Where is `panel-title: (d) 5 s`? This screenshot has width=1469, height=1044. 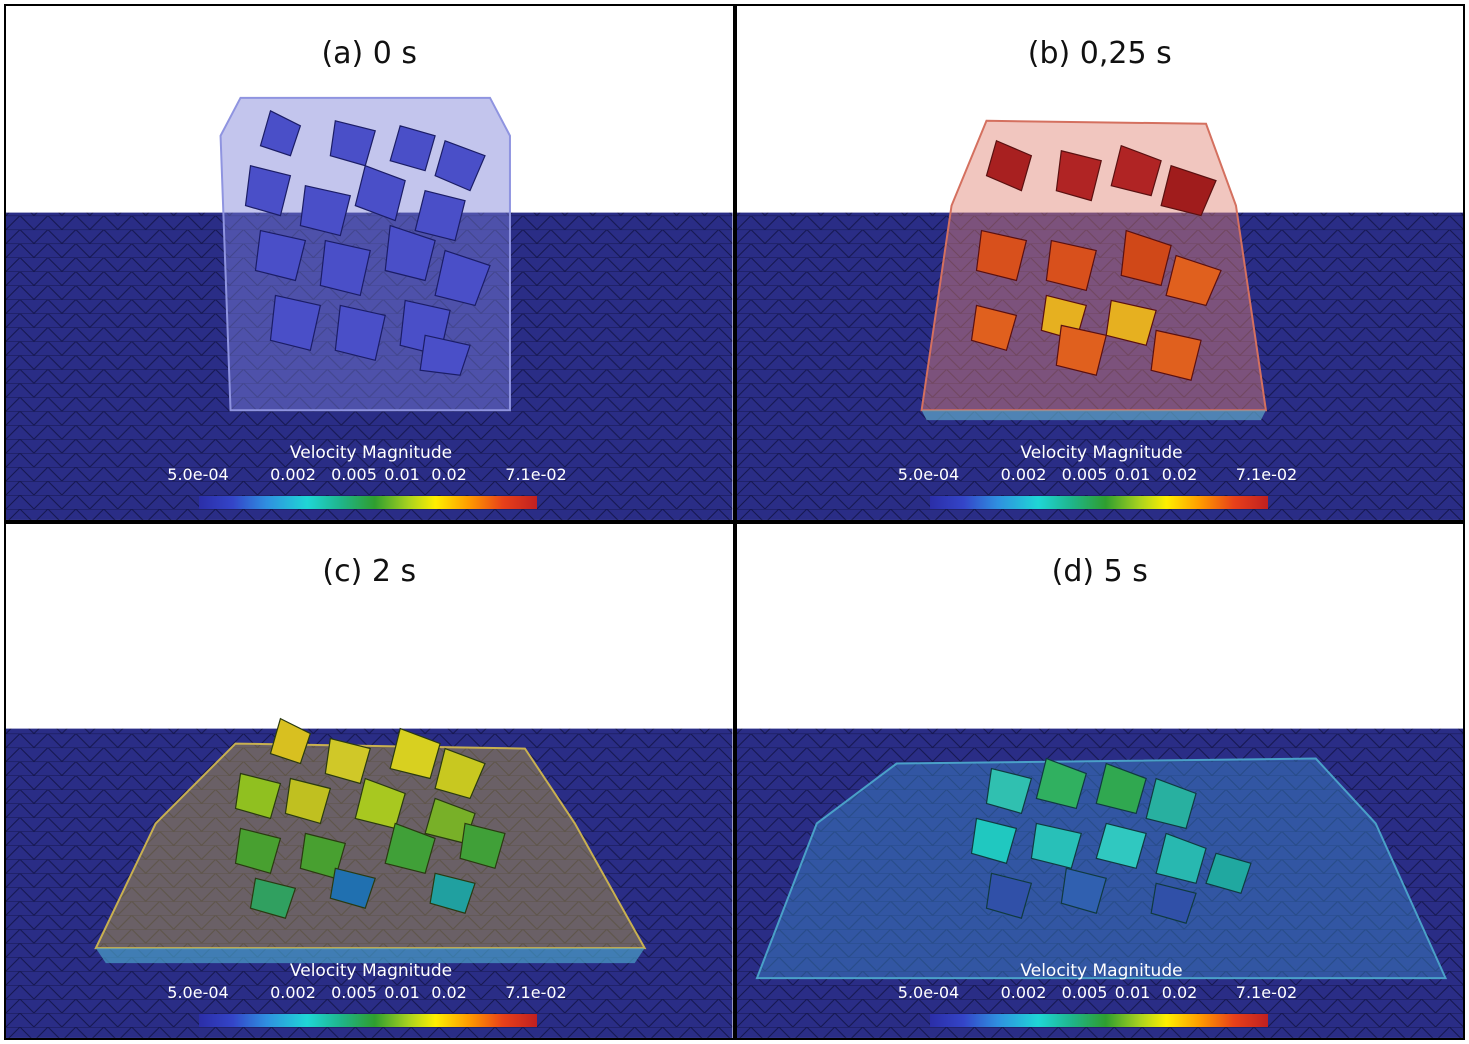
panel-title: (d) 5 s is located at coordinates (1099, 571).